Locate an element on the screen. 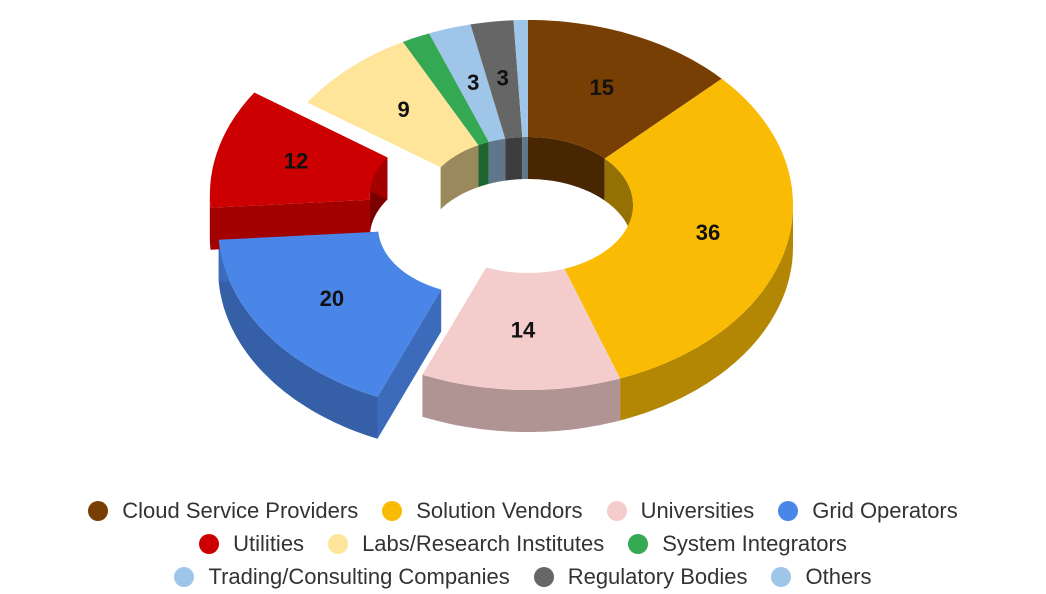 Image resolution: width=1046 pixels, height=594 pixels. legend-item: Regulatory Bodies is located at coordinates (640, 576).